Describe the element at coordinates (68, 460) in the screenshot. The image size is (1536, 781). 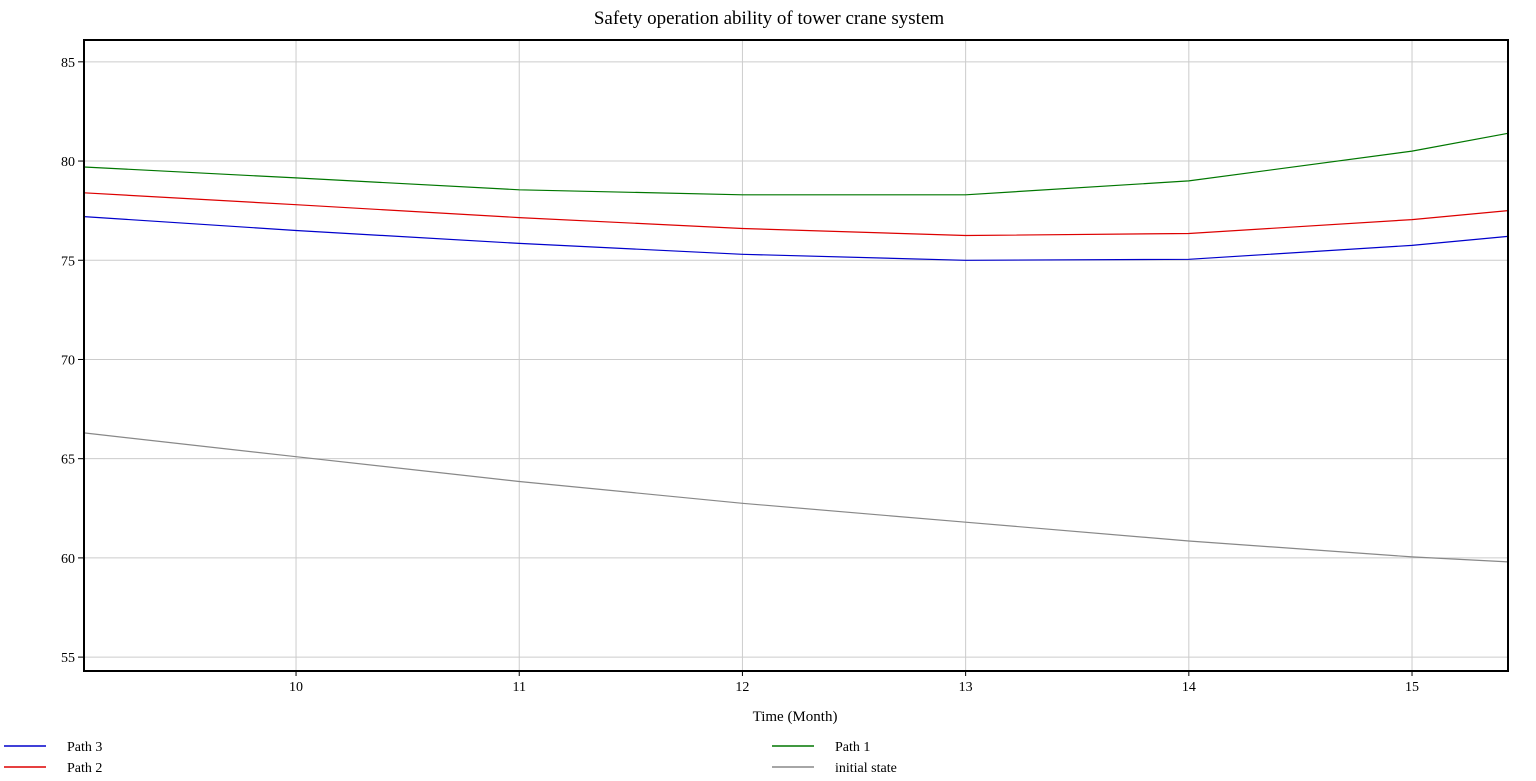
I see `y-tick-label: 65` at that location.